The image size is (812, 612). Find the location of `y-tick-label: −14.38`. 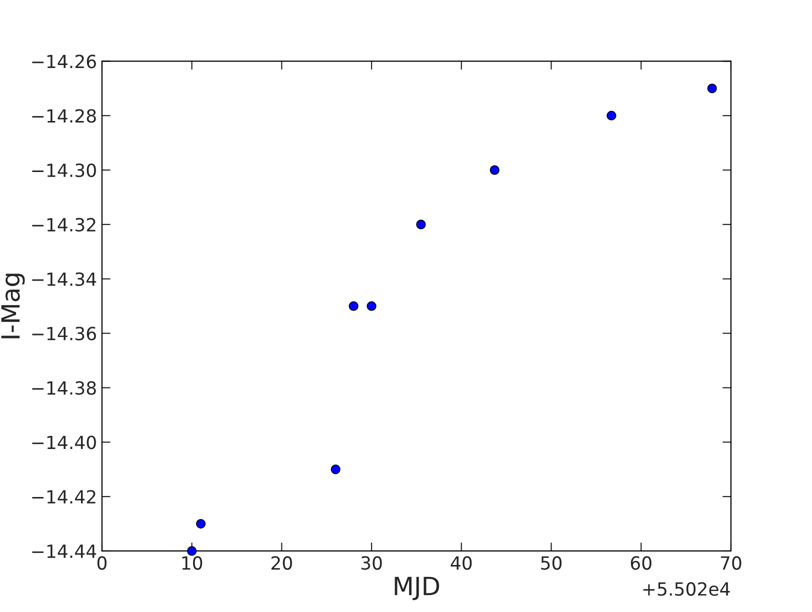

y-tick-label: −14.38 is located at coordinates (64, 388).